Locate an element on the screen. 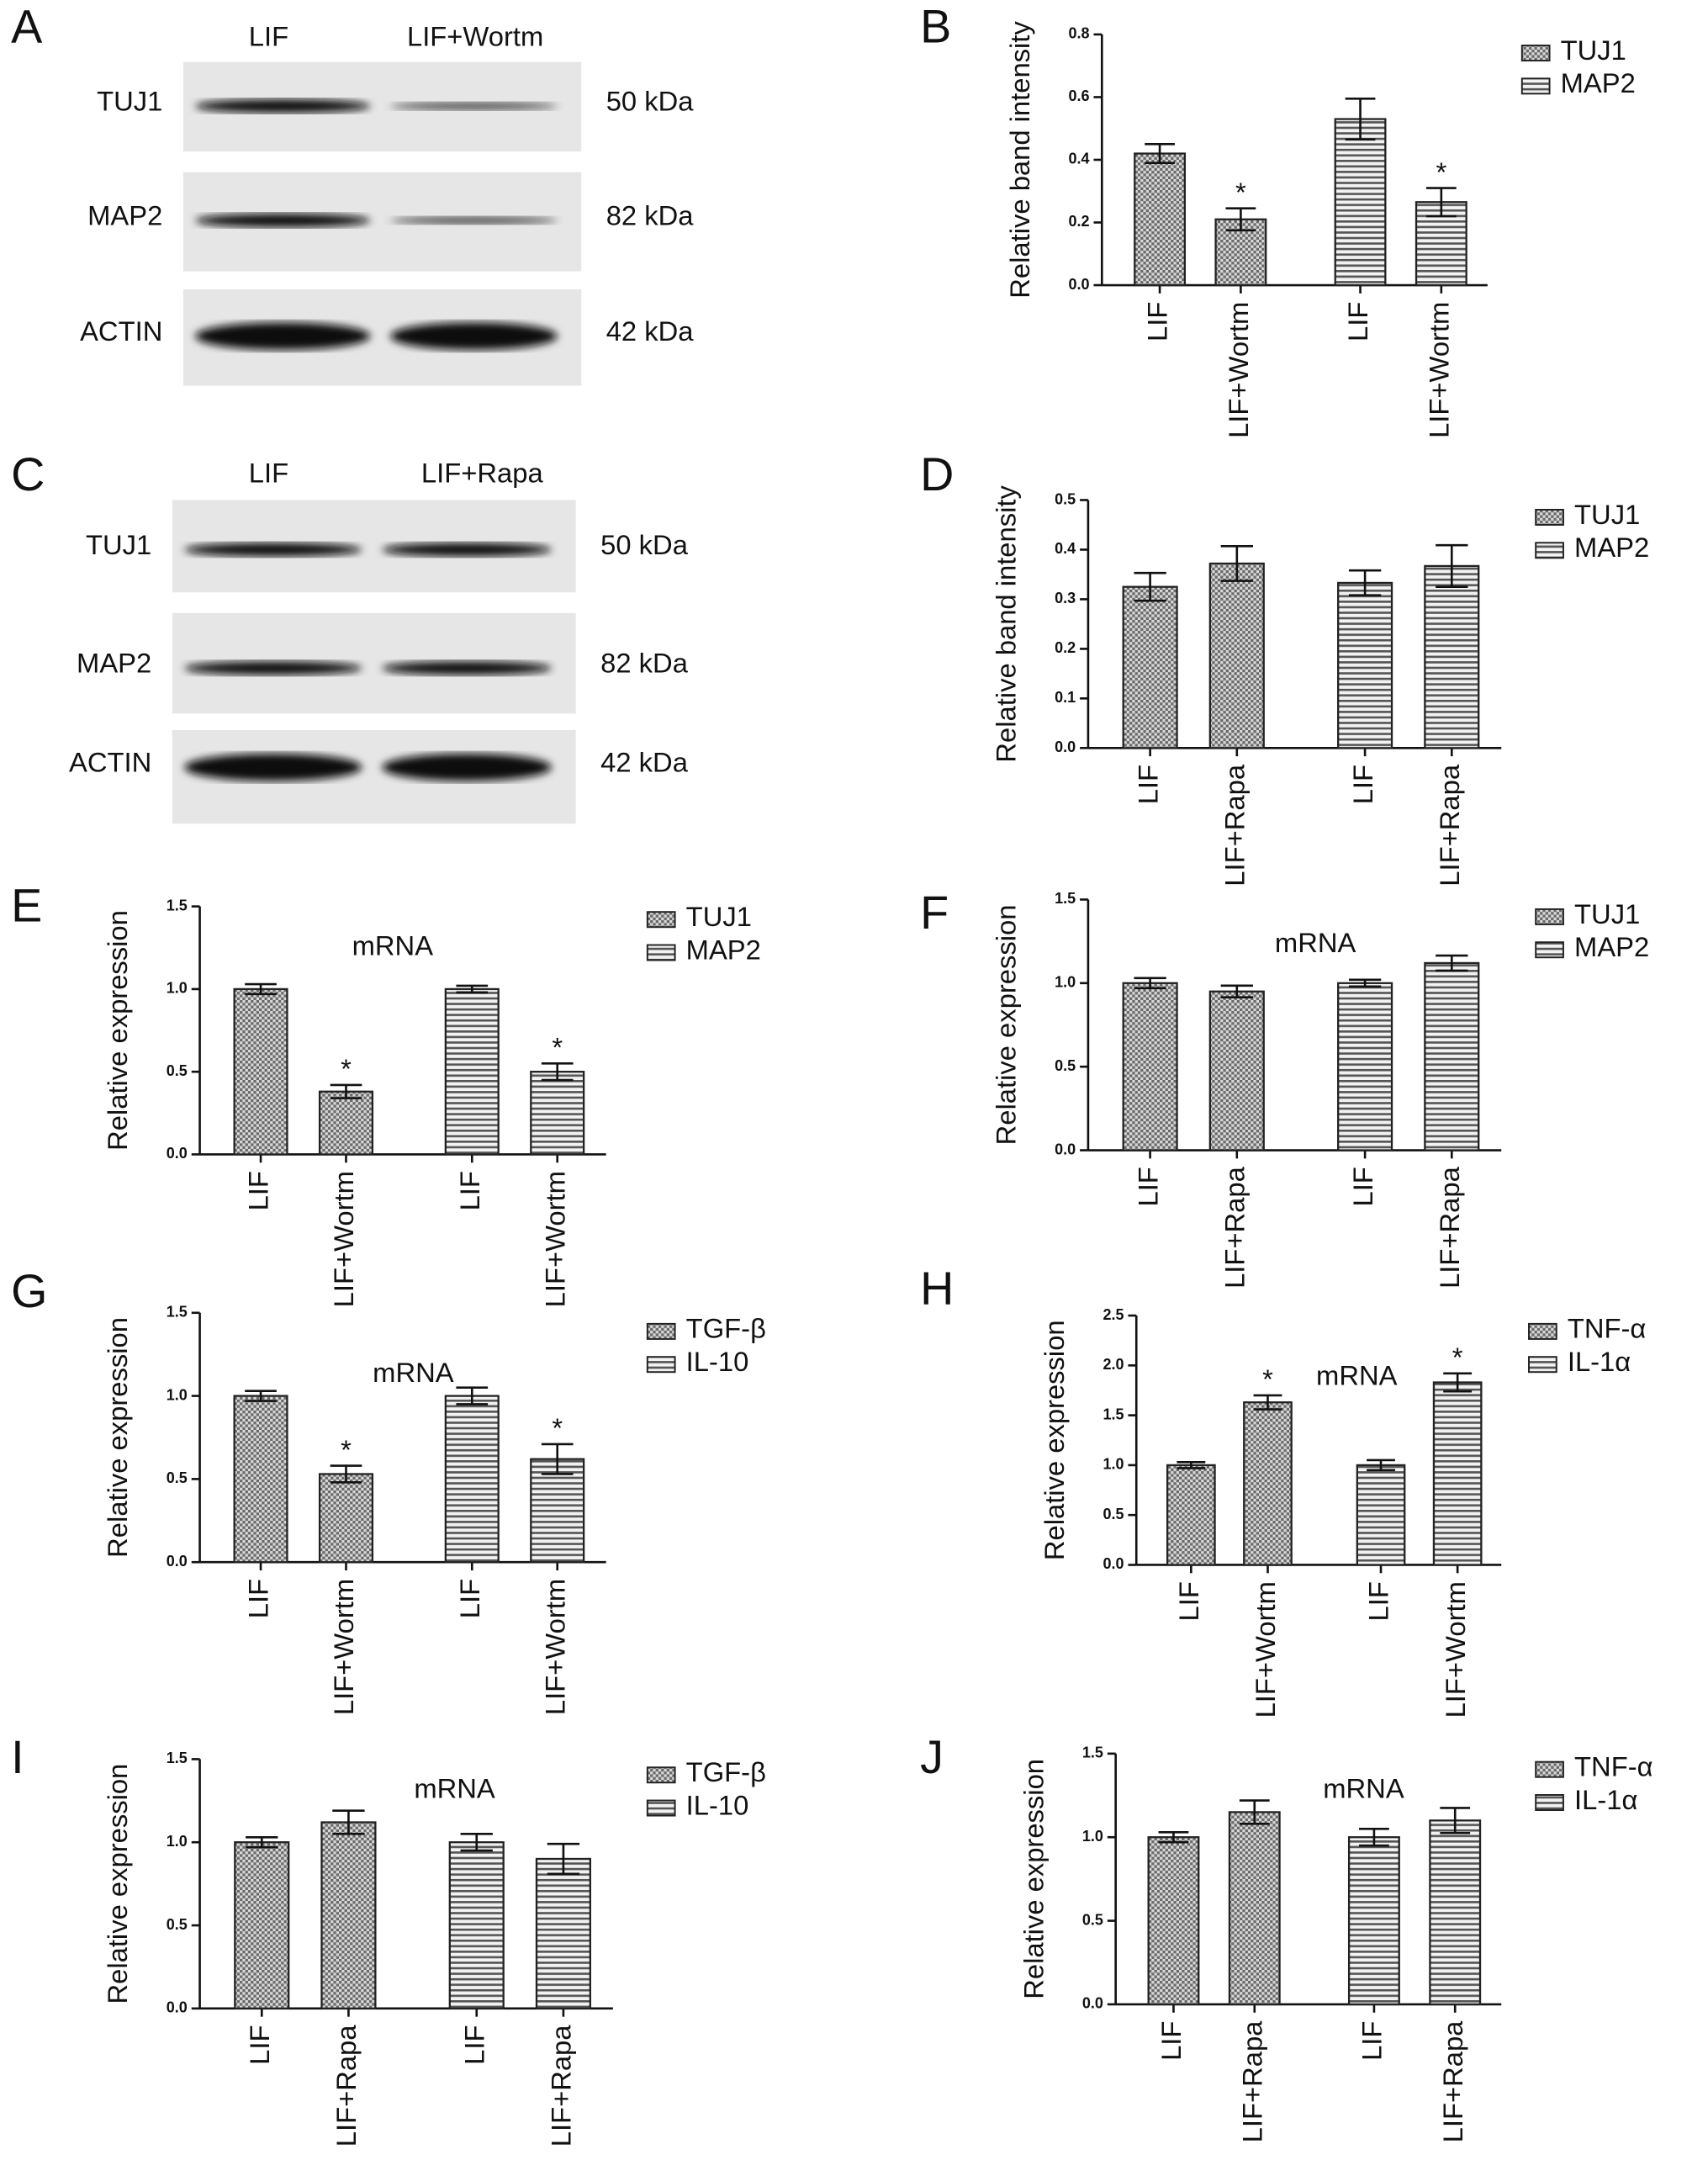 Image resolution: width=1708 pixels, height=2160 pixels. y-tick-label: 0.3 is located at coordinates (1065, 598).